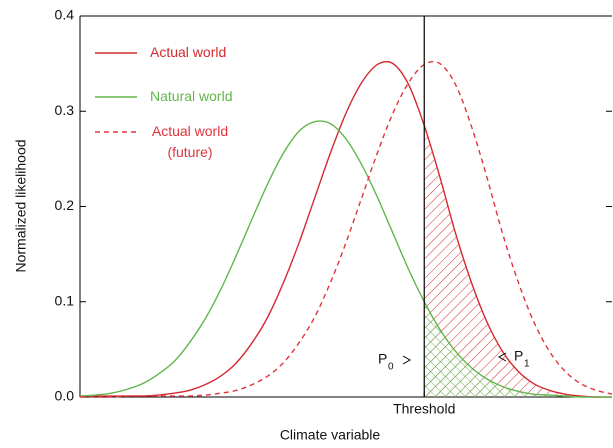 The image size is (613, 448). What do you see at coordinates (424, 409) in the screenshot?
I see `x-tick-label: Threshold` at bounding box center [424, 409].